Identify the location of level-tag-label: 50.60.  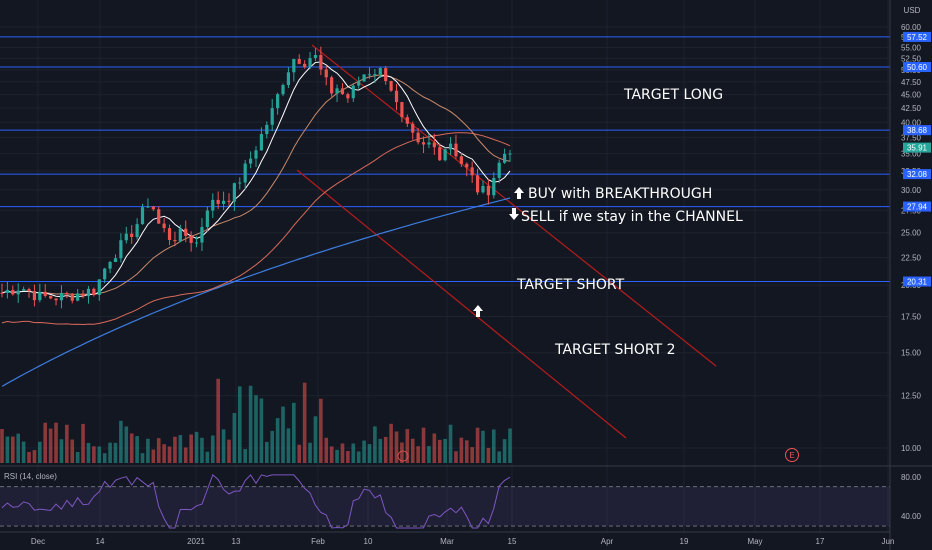
(917, 67).